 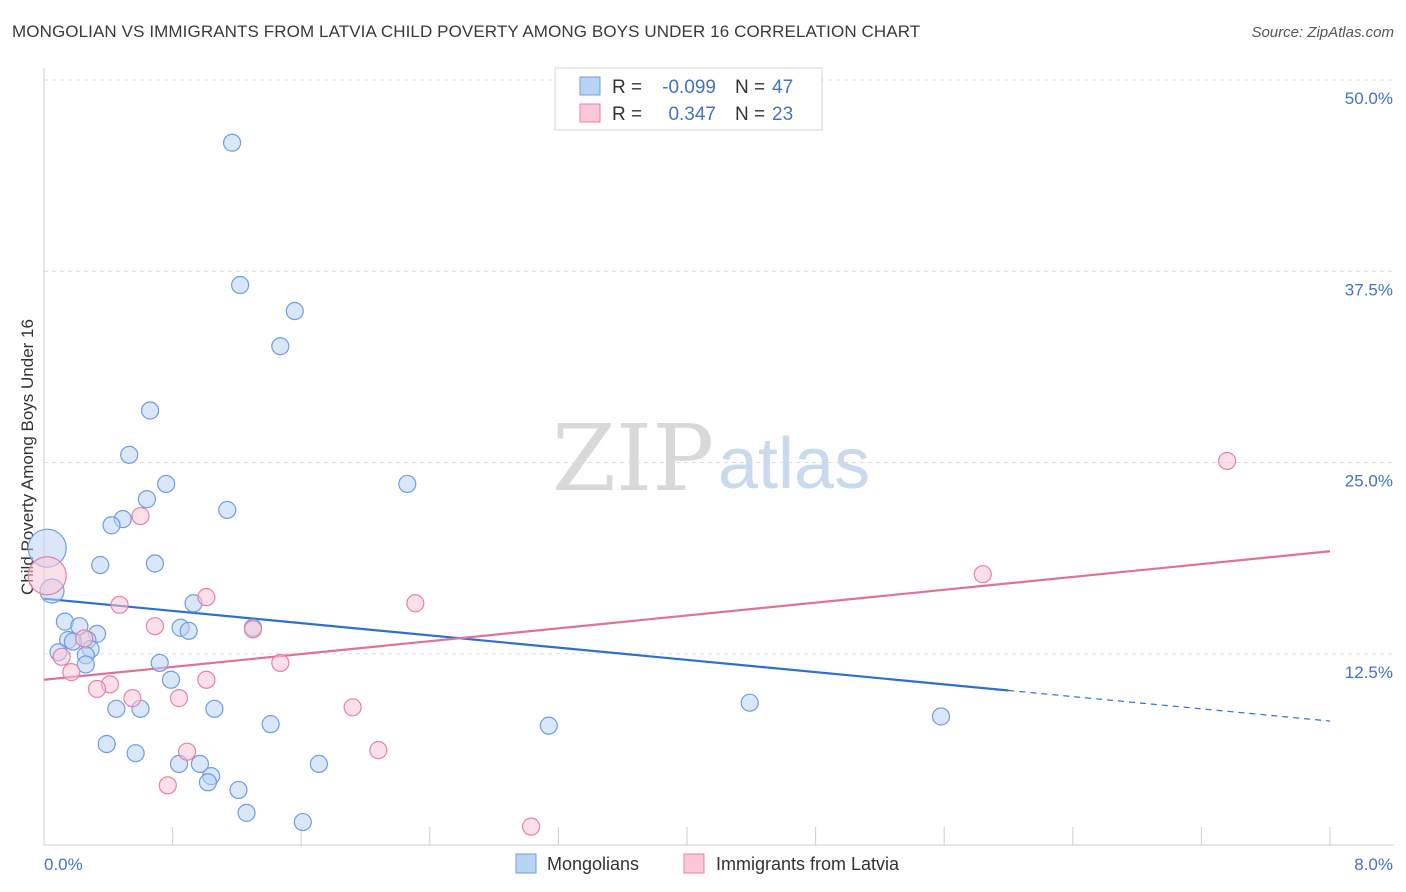 What do you see at coordinates (526, 644) in the screenshot?
I see `trend-line-mongolians` at bounding box center [526, 644].